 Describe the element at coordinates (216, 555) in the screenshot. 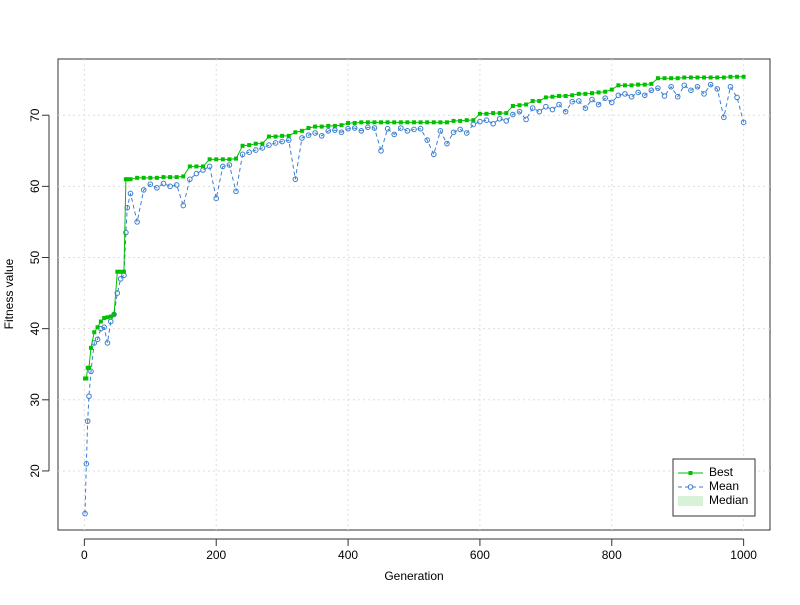

I see `x-tick-label: 200` at that location.